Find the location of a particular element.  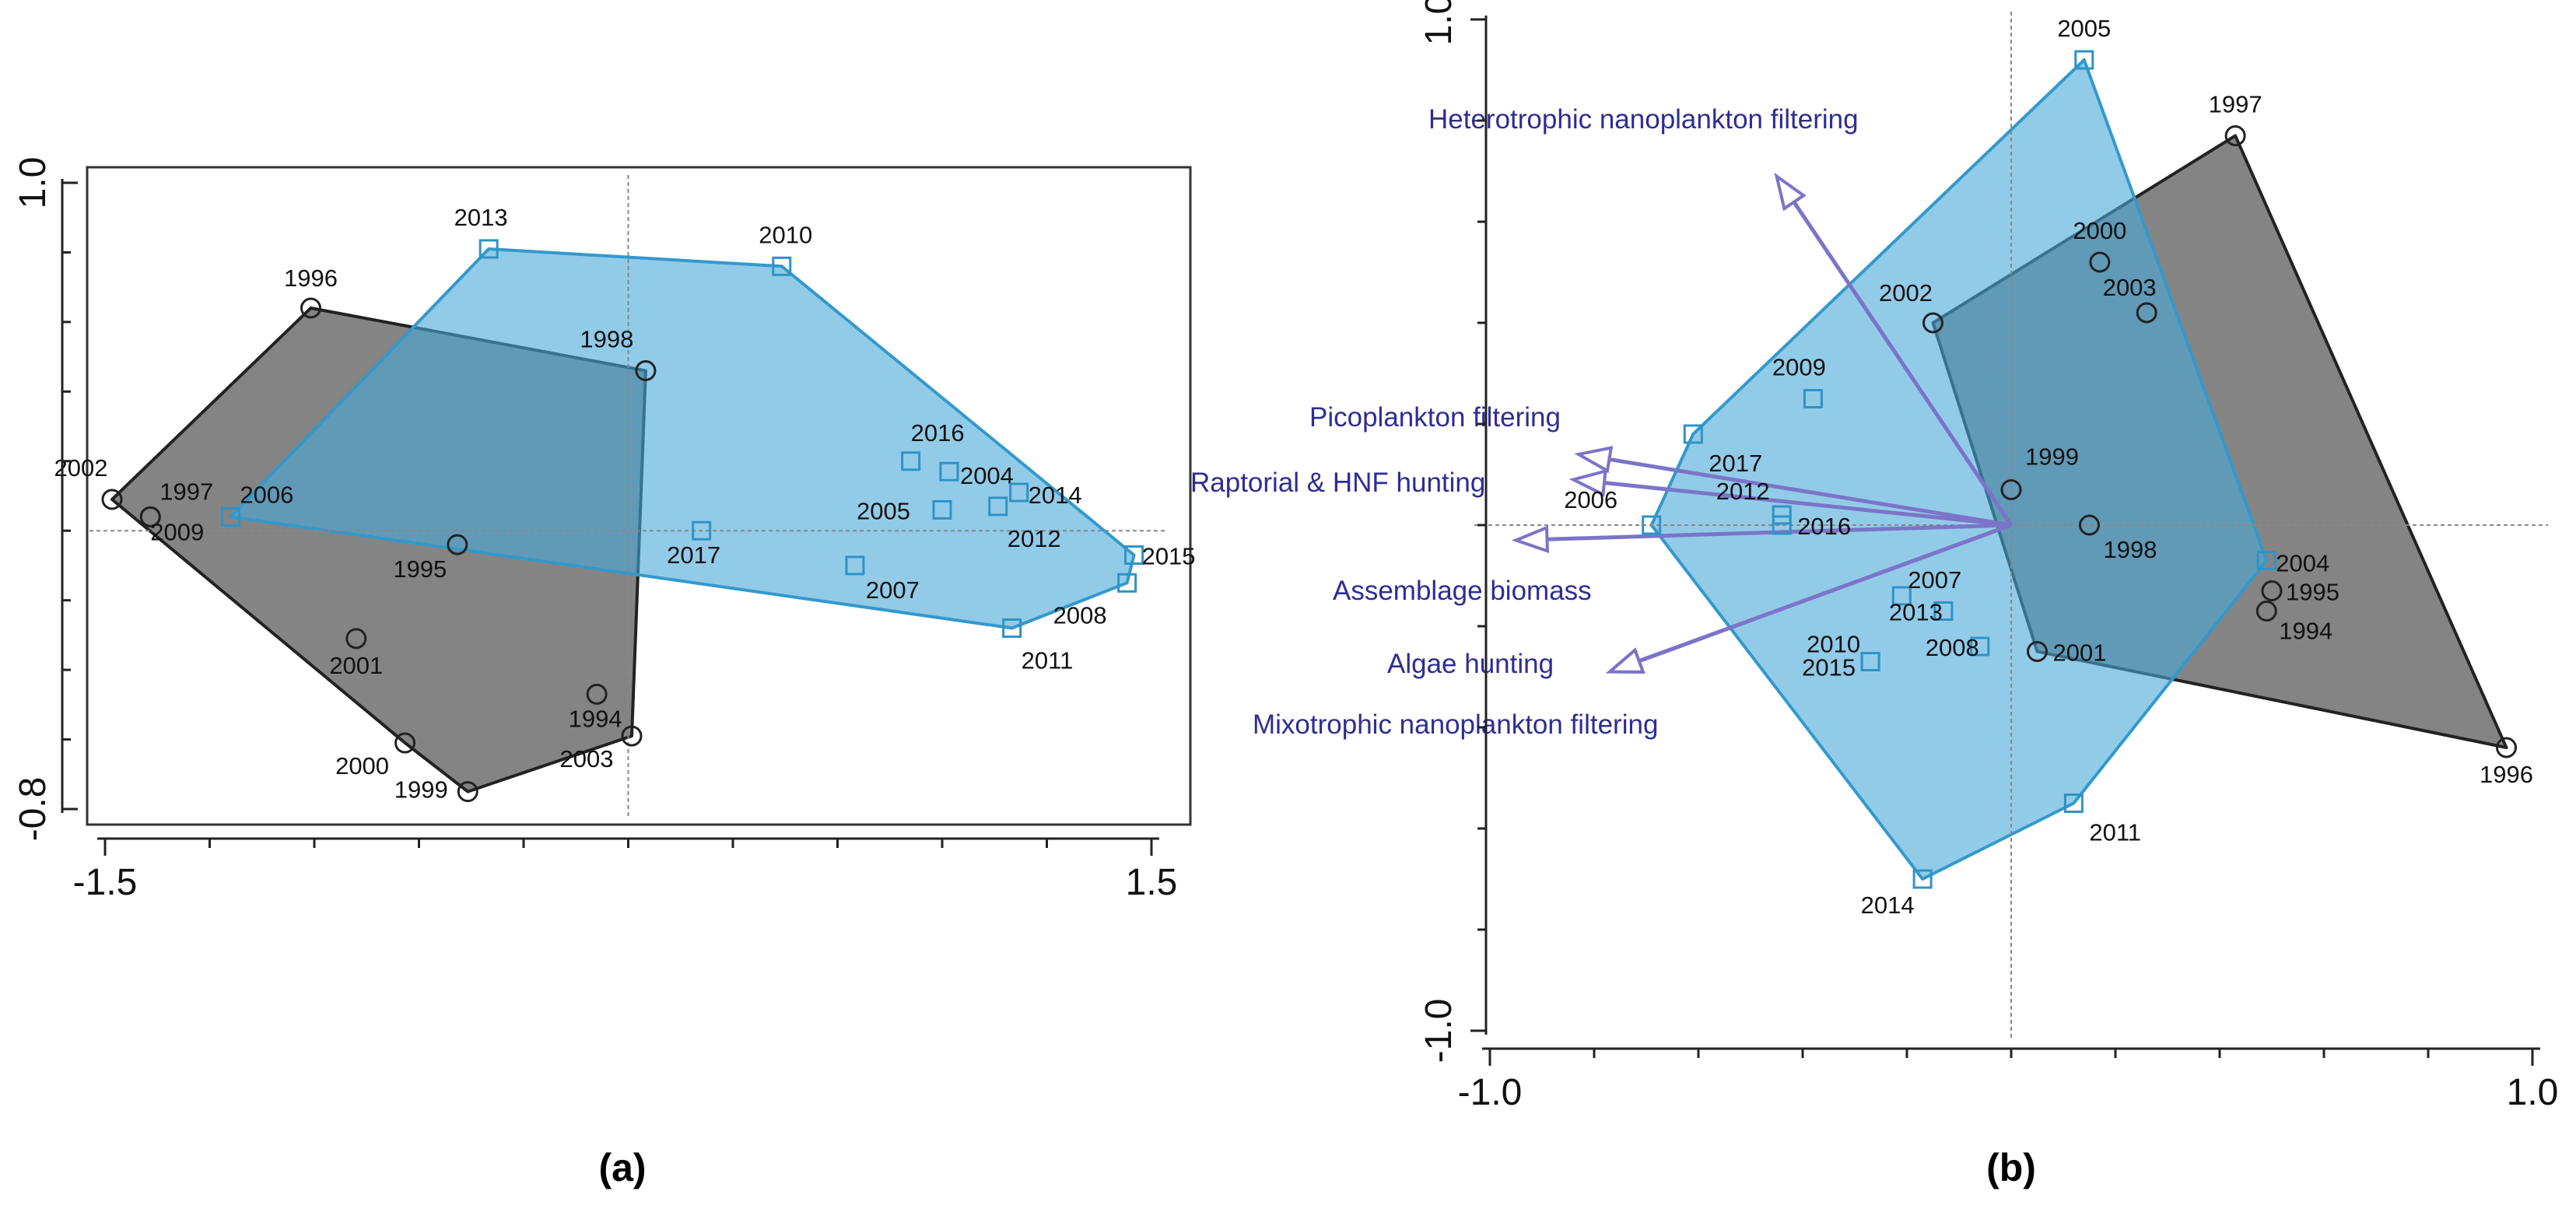

a-point-label-2007: 2007 is located at coordinates (893, 590).